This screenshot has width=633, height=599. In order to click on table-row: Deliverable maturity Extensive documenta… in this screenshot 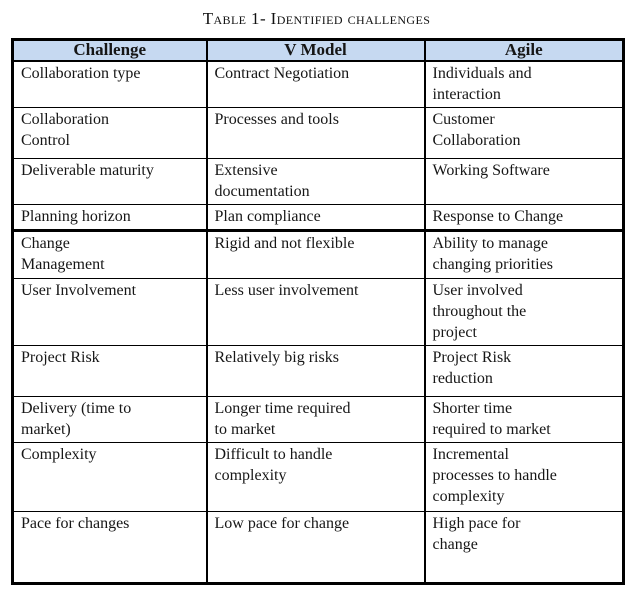, I will do `click(318, 181)`.